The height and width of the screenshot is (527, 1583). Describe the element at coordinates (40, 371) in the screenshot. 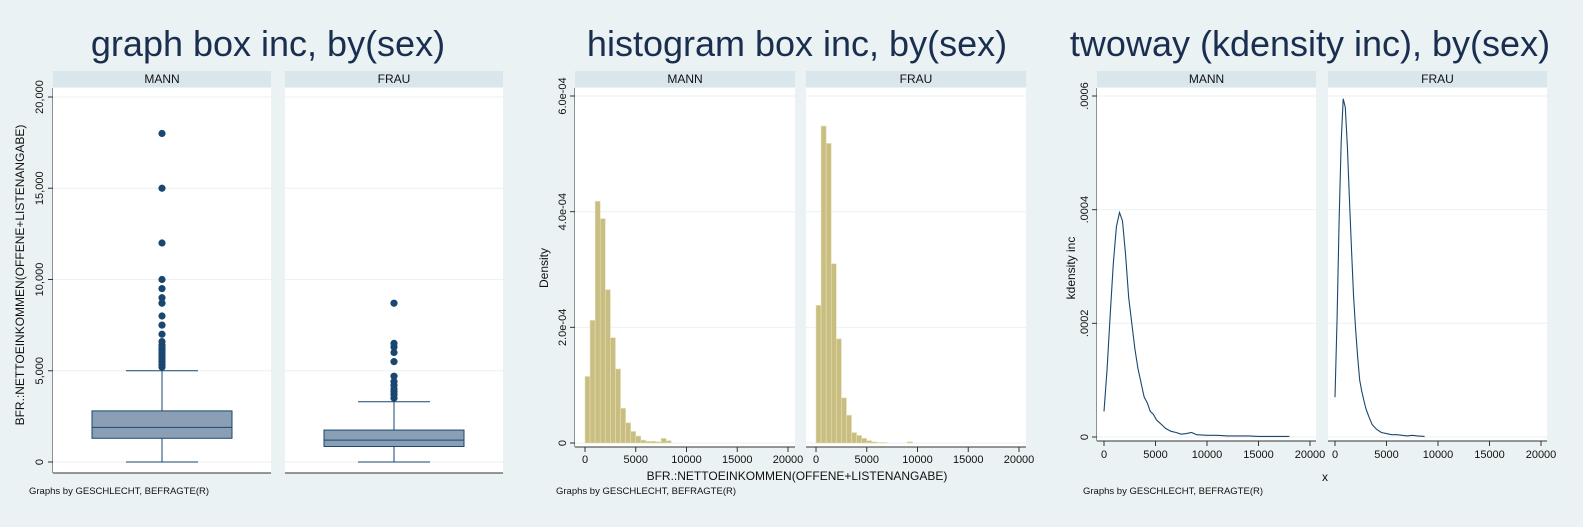

I see `box-y-tick-label: 5,000` at that location.